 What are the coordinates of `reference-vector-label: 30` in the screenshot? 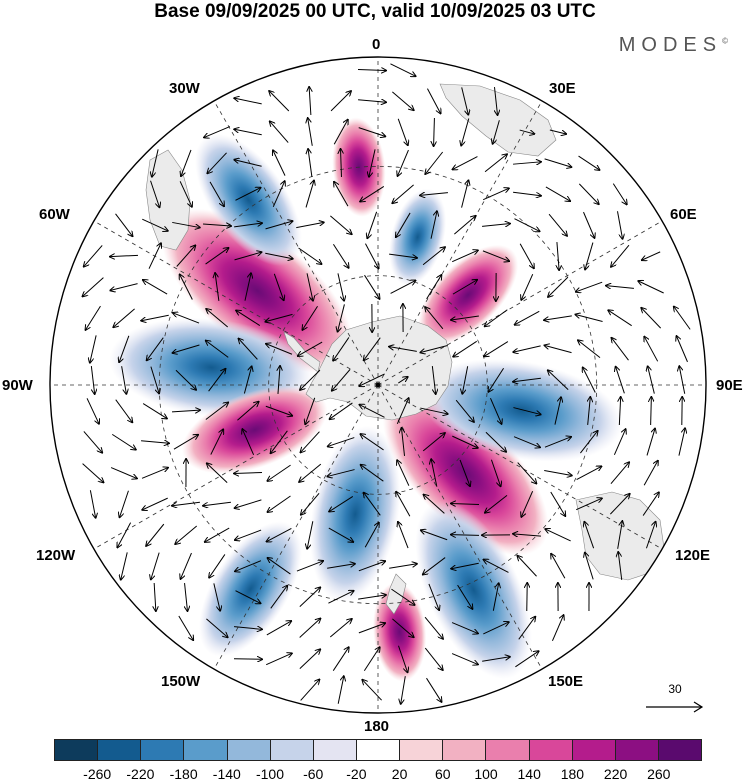 It's located at (675, 689).